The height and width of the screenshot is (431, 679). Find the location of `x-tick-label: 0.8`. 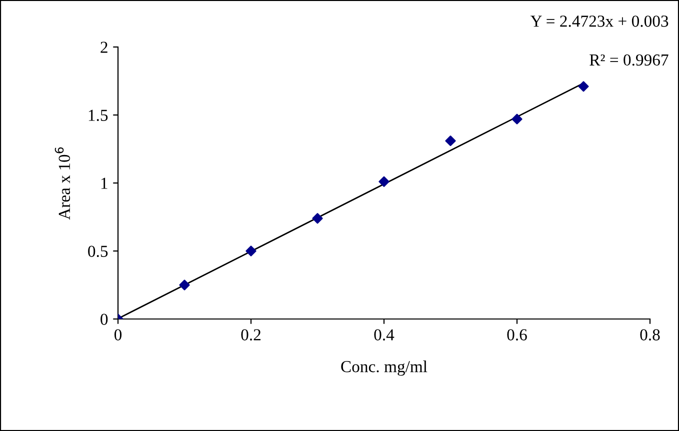

x-tick-label: 0.8 is located at coordinates (650, 335).